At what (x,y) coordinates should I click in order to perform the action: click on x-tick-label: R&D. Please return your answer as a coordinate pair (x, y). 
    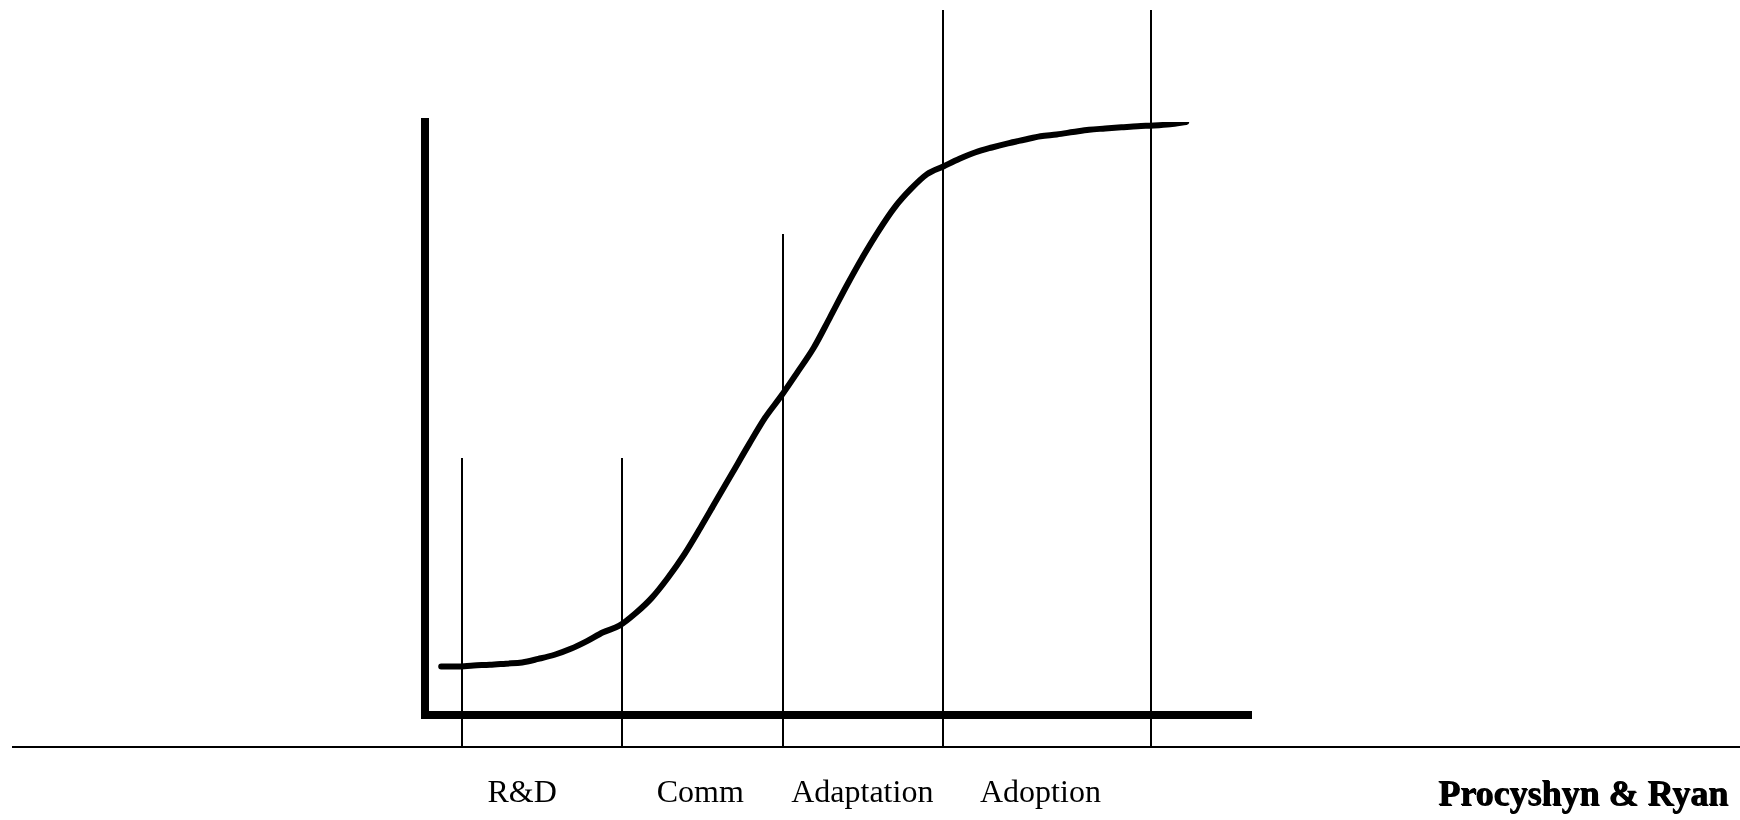
    Looking at the image, I should click on (522, 791).